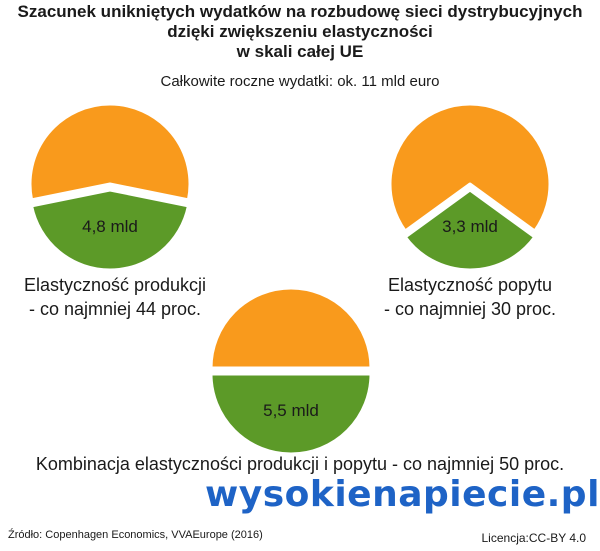  What do you see at coordinates (291, 371) in the screenshot?
I see `pie-chart-combined: 5,5 mld` at bounding box center [291, 371].